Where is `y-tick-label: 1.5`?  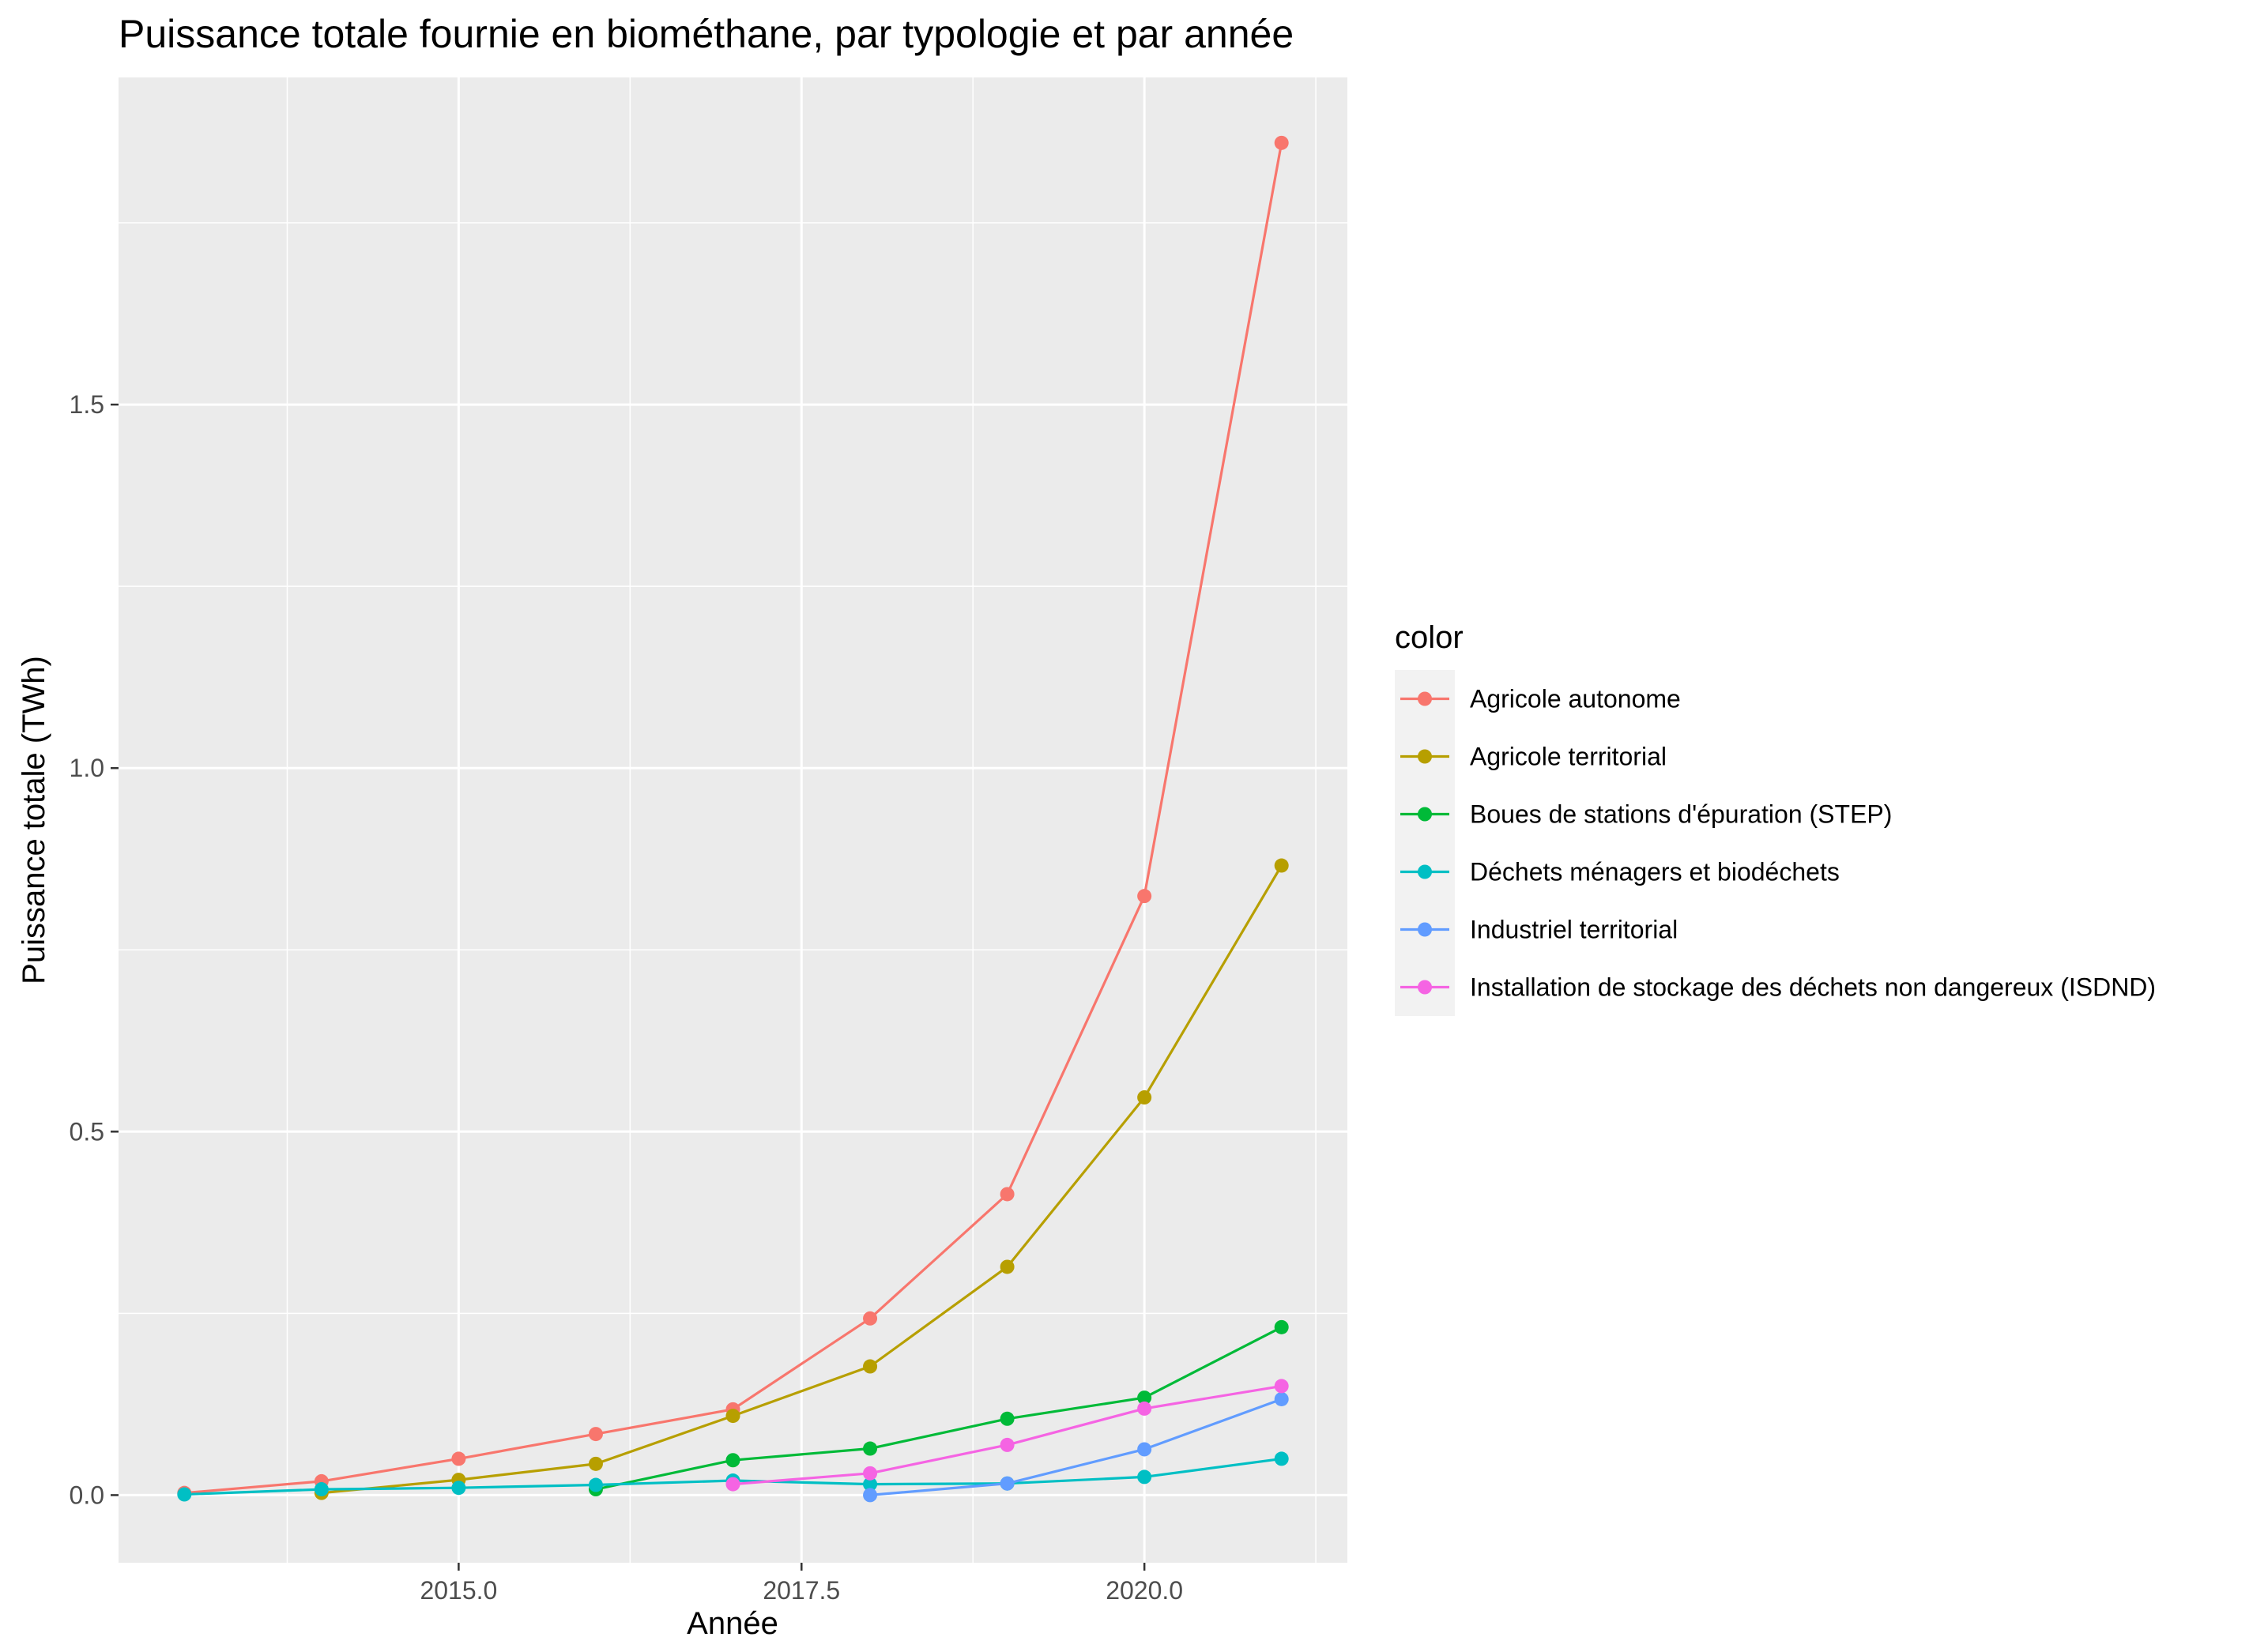
y-tick-label: 1.5 is located at coordinates (87, 404).